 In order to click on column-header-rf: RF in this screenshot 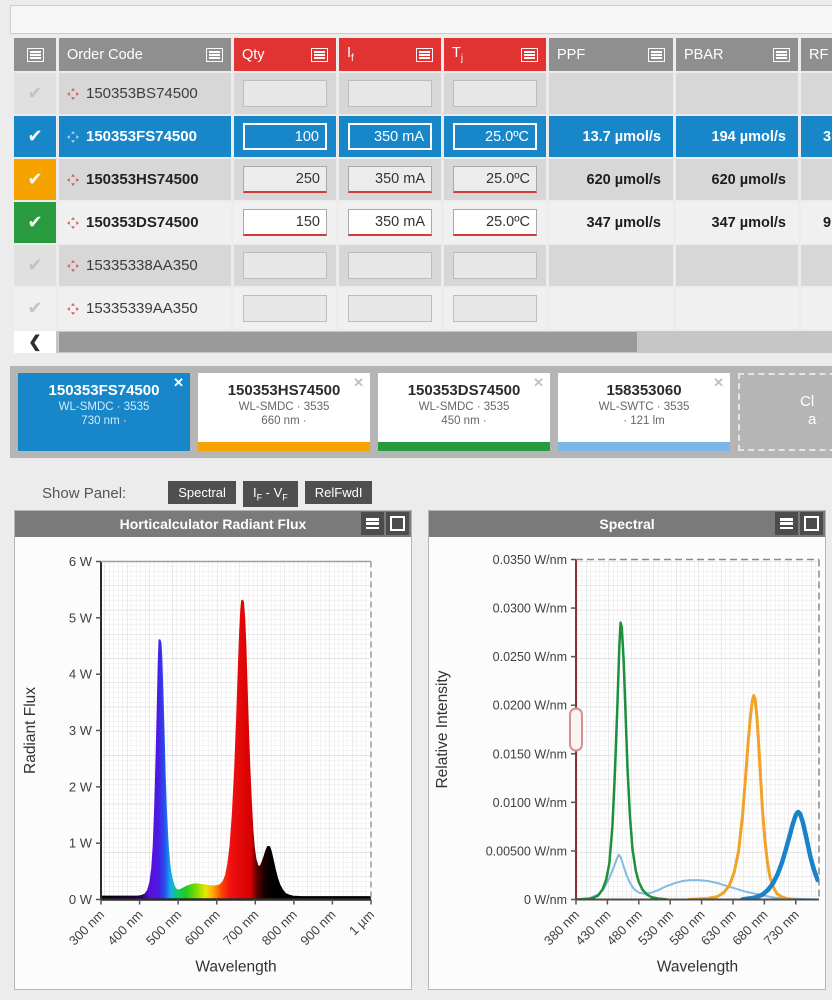, I will do `click(816, 54)`.